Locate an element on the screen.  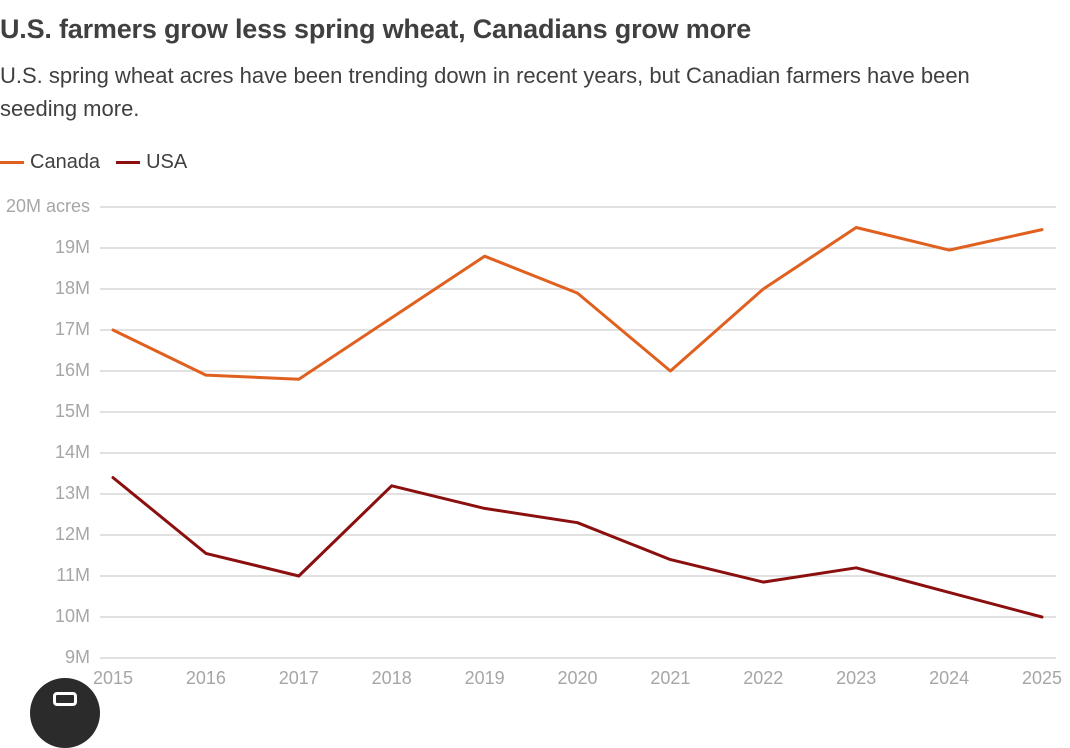
y-tick-label: 19M is located at coordinates (72, 247).